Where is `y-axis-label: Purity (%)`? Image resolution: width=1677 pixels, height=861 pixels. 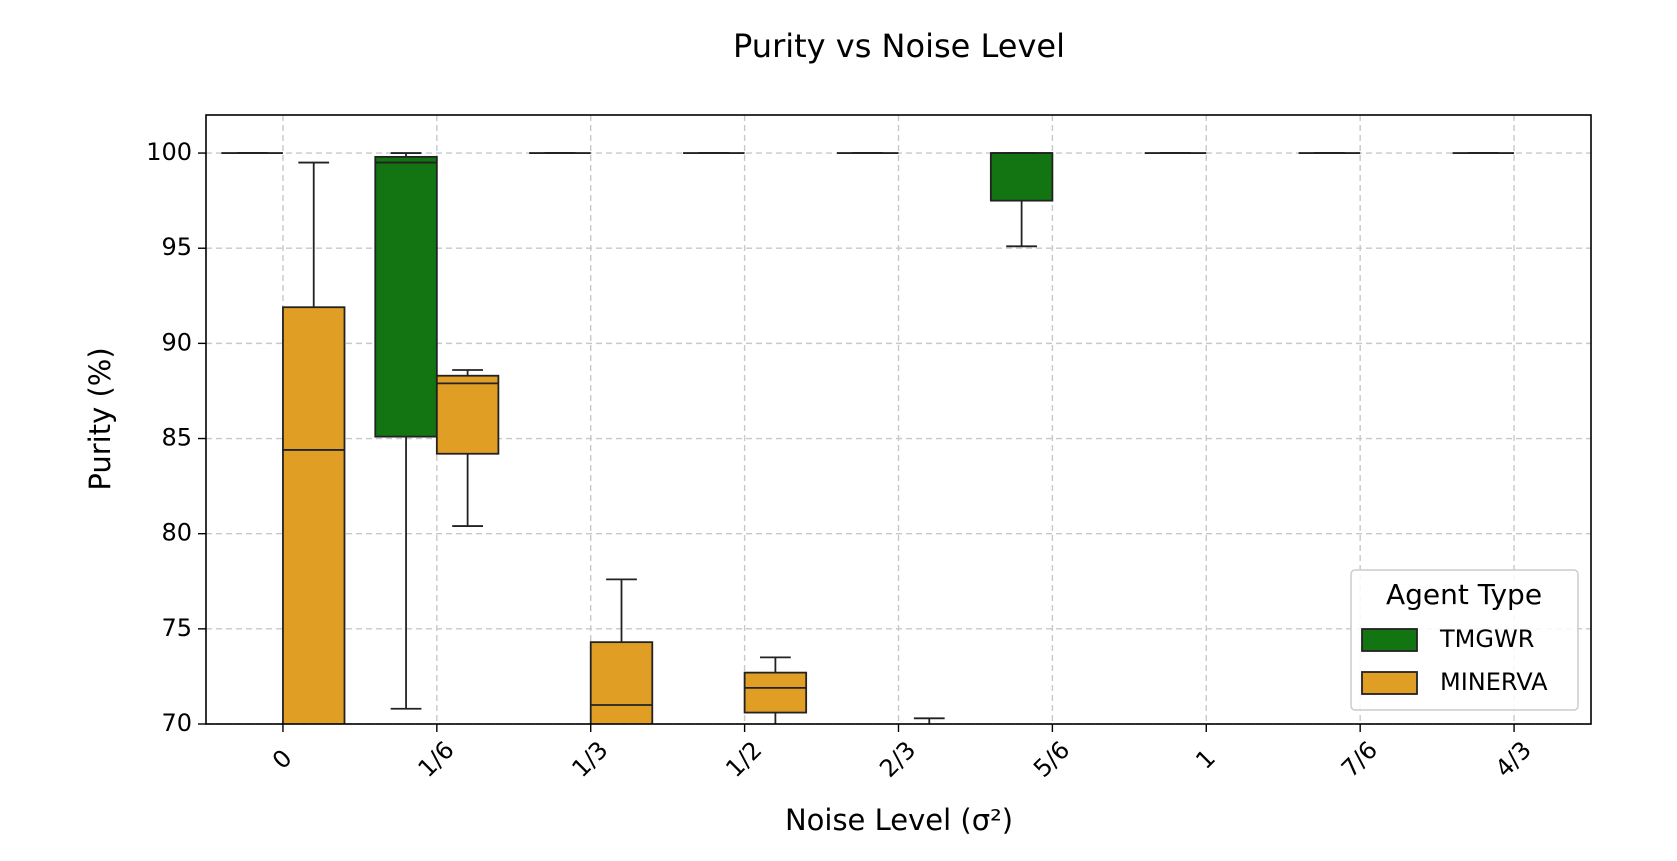 y-axis-label: Purity (%) is located at coordinates (100, 418).